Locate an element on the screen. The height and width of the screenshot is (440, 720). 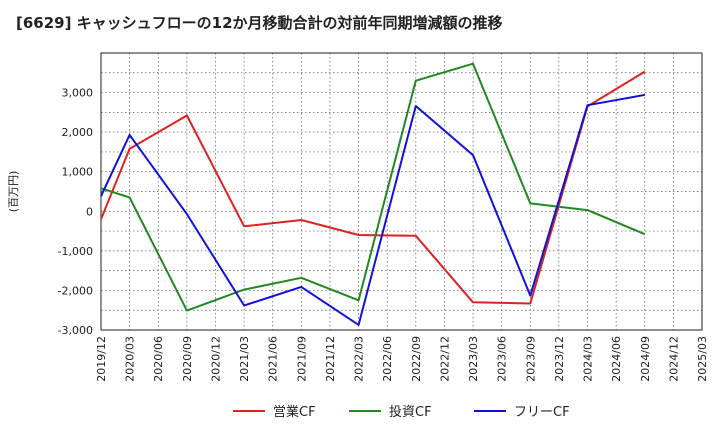
x-tick-label: 2021/09 is located at coordinates (301, 359).